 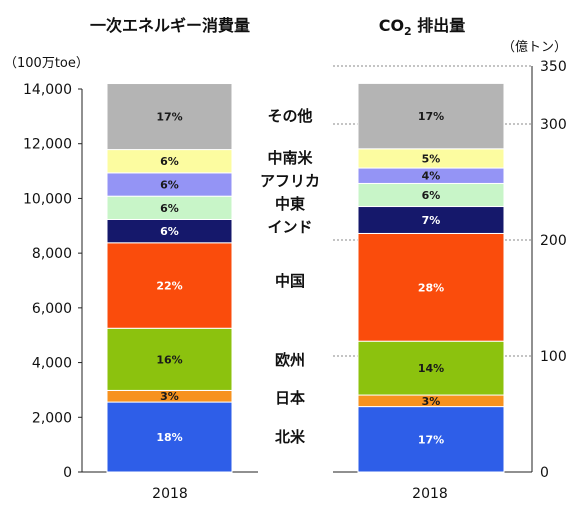 What do you see at coordinates (553, 241) in the screenshot?
I see `right-y-tick-label: 200` at bounding box center [553, 241].